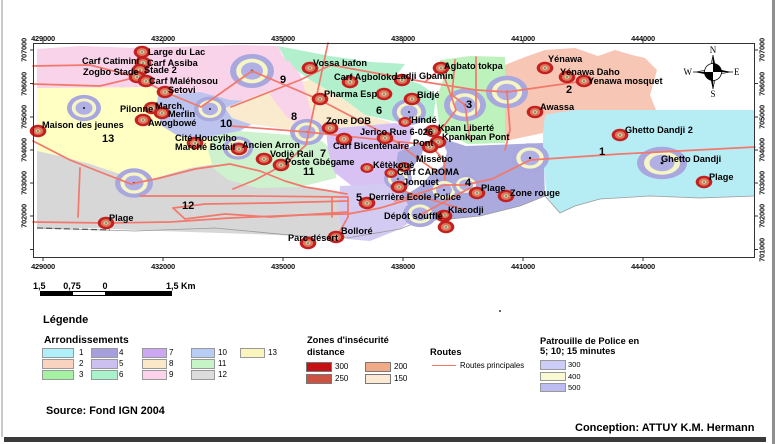  What do you see at coordinates (205, 147) in the screenshot?
I see `svg-text: Marché Botail` at bounding box center [205, 147].